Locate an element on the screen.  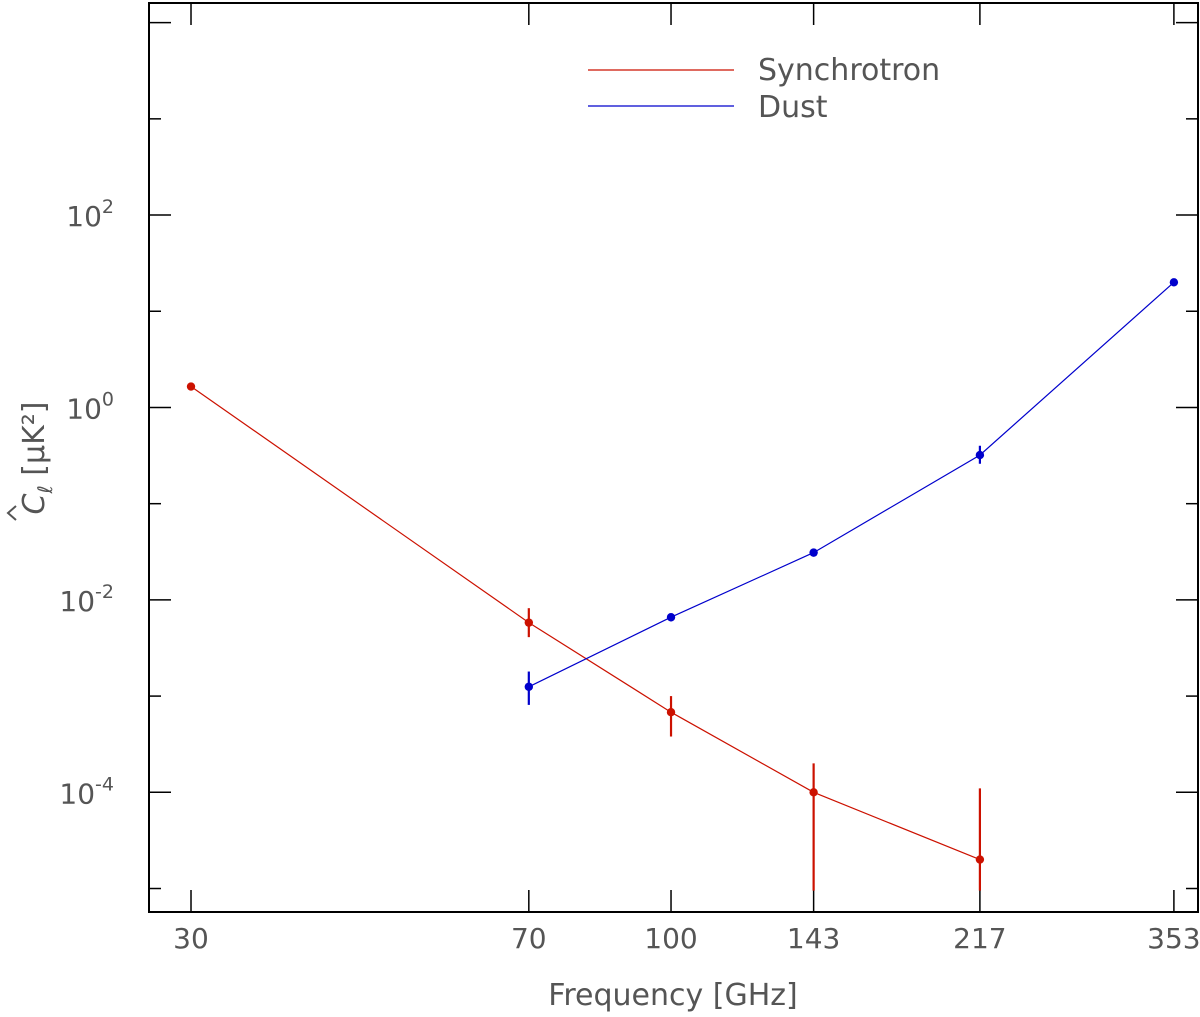
y-axis-title: Cℓ [μK²] is located at coordinates (31, 461).